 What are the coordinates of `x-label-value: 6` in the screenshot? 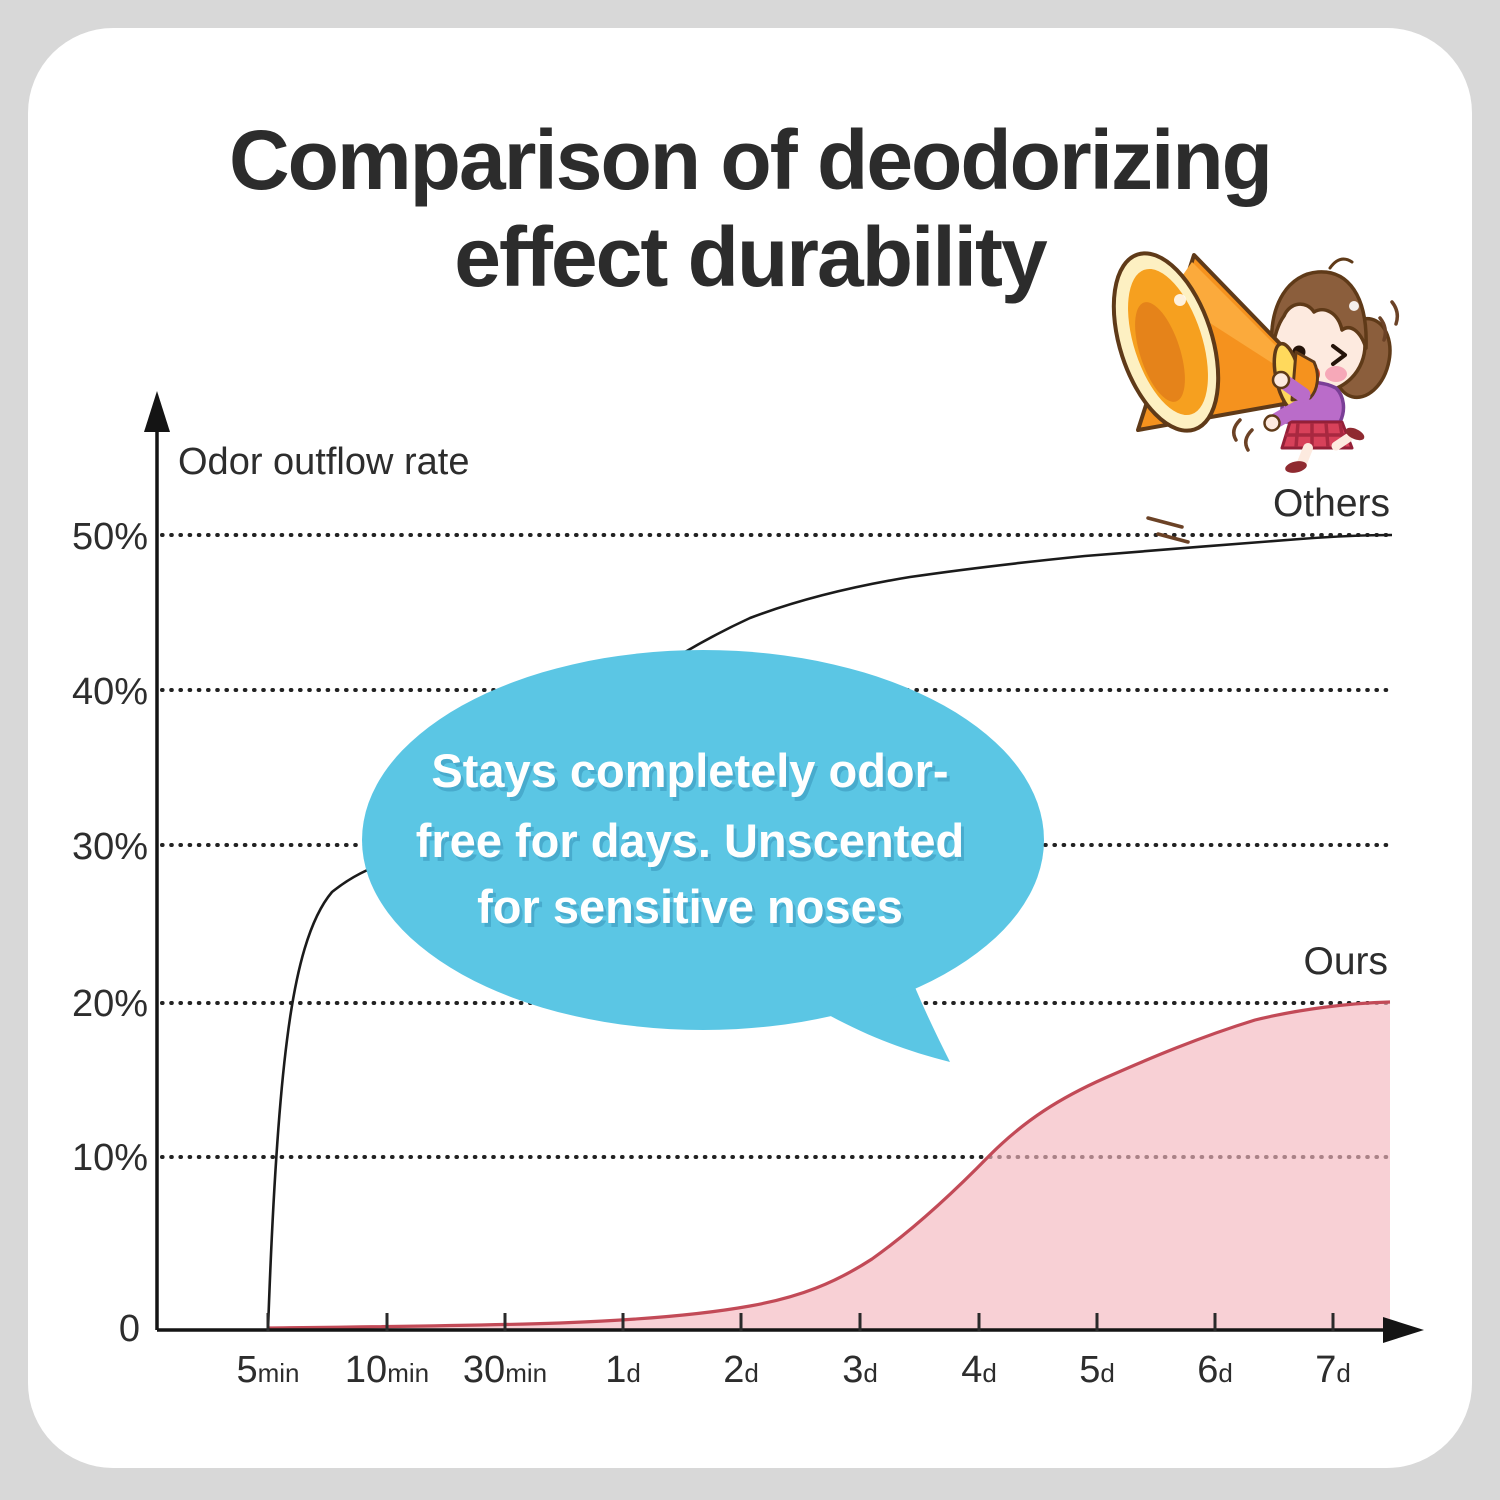 It's located at (1207, 1370).